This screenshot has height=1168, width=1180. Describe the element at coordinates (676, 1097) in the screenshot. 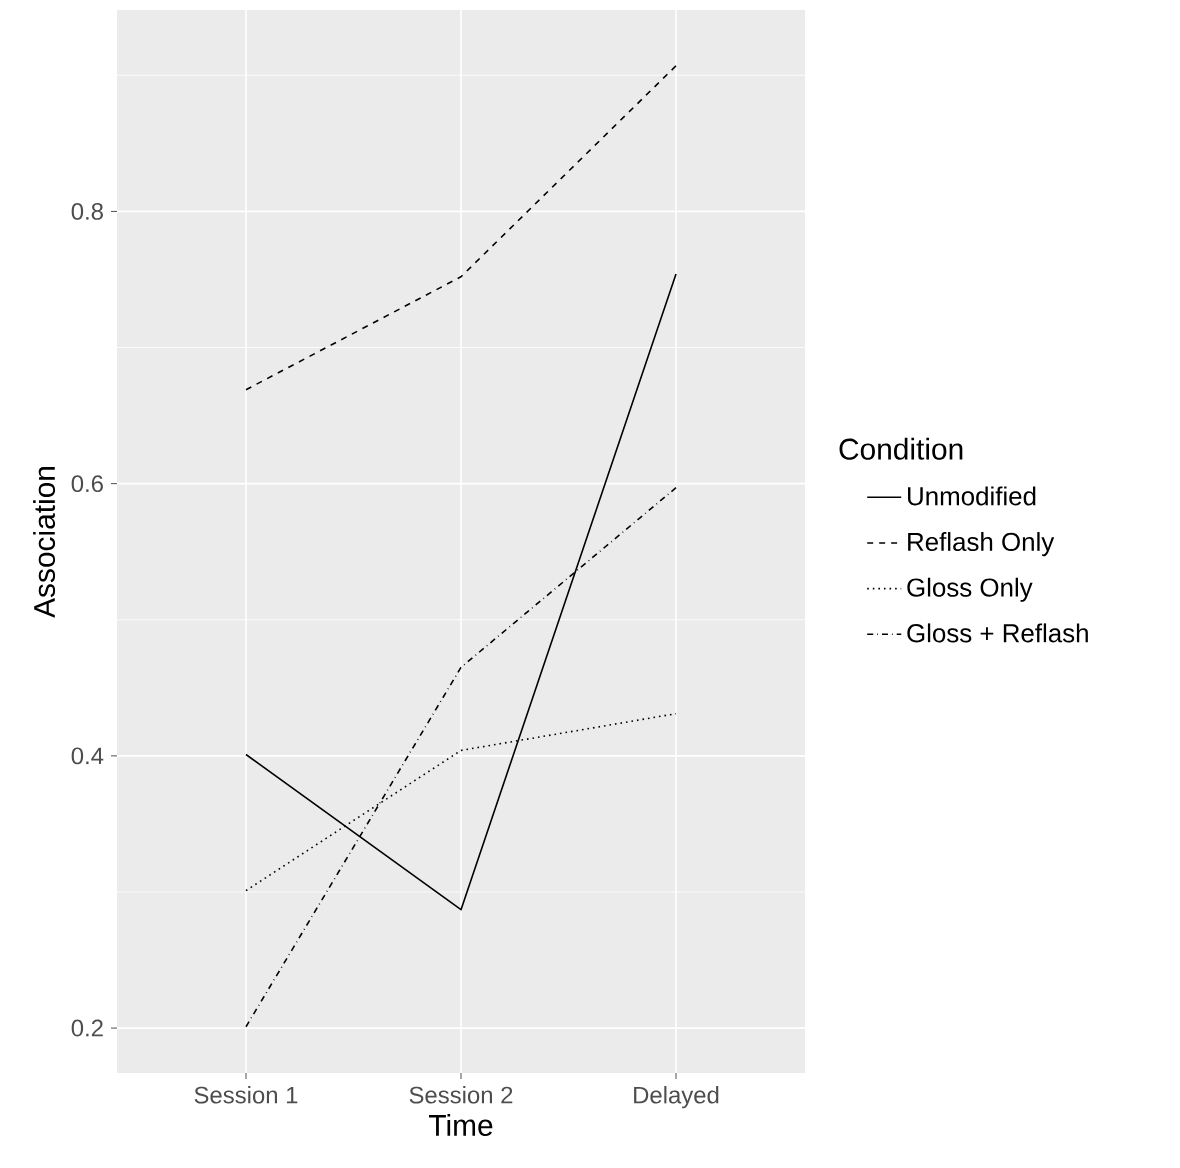

I see `x-tick-label: Delayed` at that location.